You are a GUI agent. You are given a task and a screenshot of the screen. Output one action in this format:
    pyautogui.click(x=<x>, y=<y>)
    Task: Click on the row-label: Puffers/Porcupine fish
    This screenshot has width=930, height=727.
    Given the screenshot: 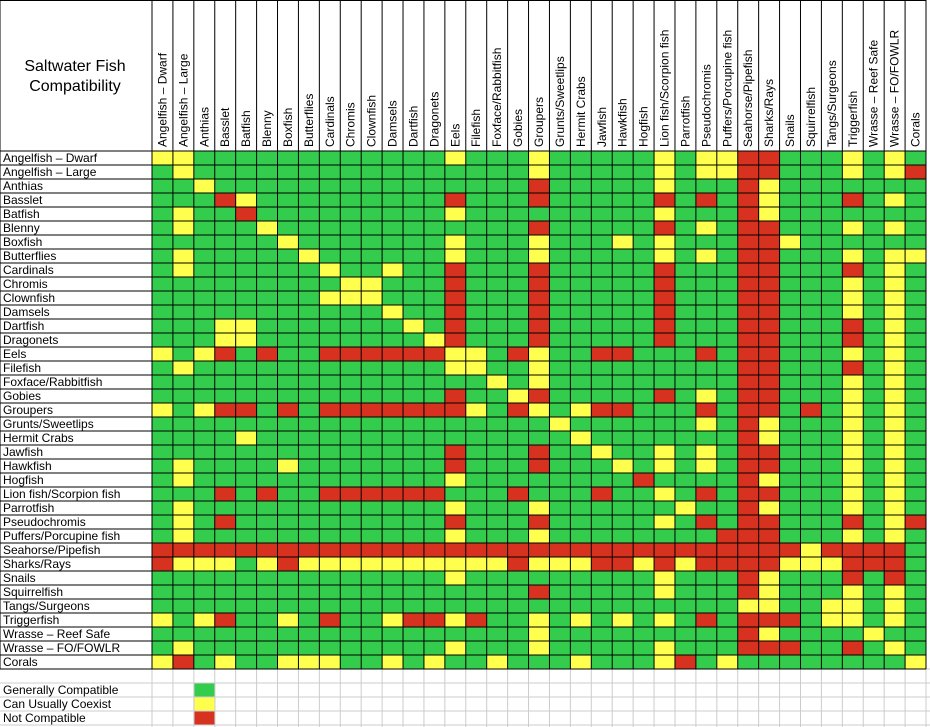 What is the action you would take?
    pyautogui.click(x=61, y=536)
    